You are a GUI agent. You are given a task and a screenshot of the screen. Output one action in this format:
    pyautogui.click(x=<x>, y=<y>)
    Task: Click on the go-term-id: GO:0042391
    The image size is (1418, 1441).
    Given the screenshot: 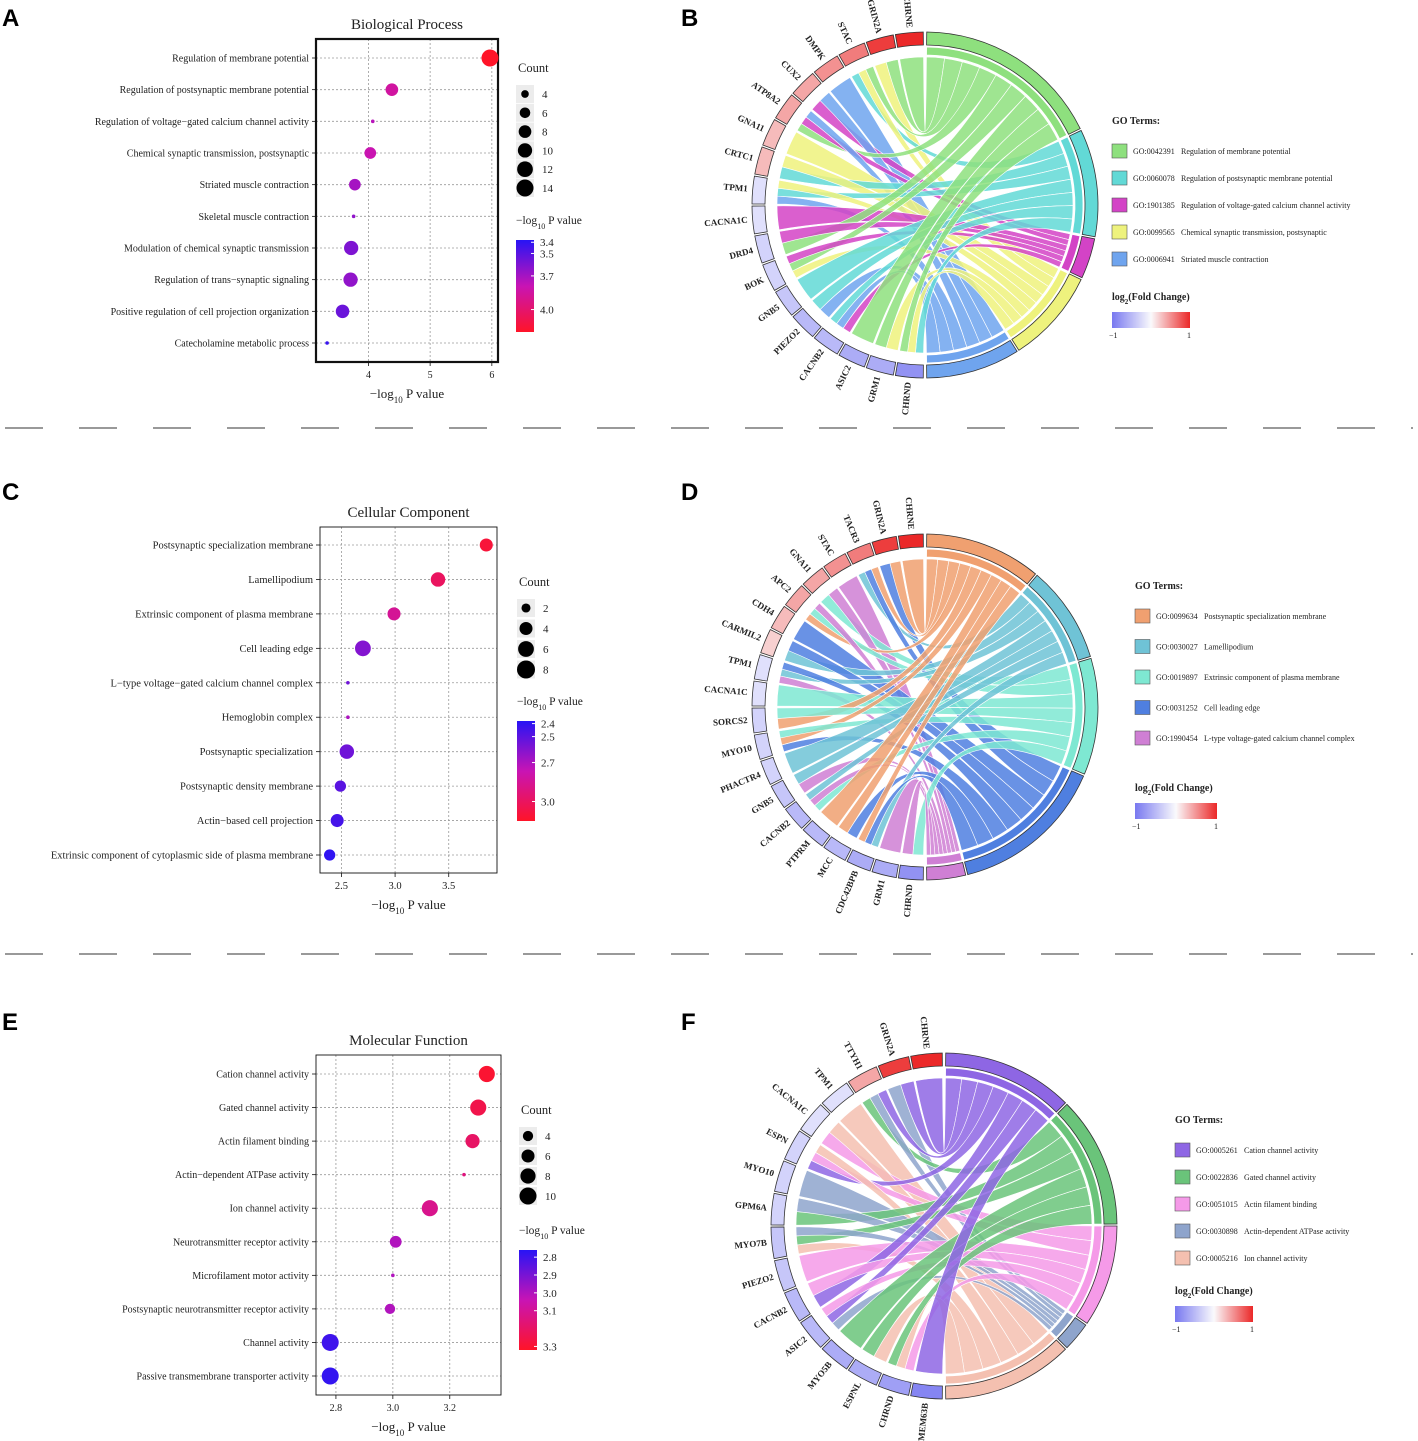 What is the action you would take?
    pyautogui.click(x=1154, y=151)
    